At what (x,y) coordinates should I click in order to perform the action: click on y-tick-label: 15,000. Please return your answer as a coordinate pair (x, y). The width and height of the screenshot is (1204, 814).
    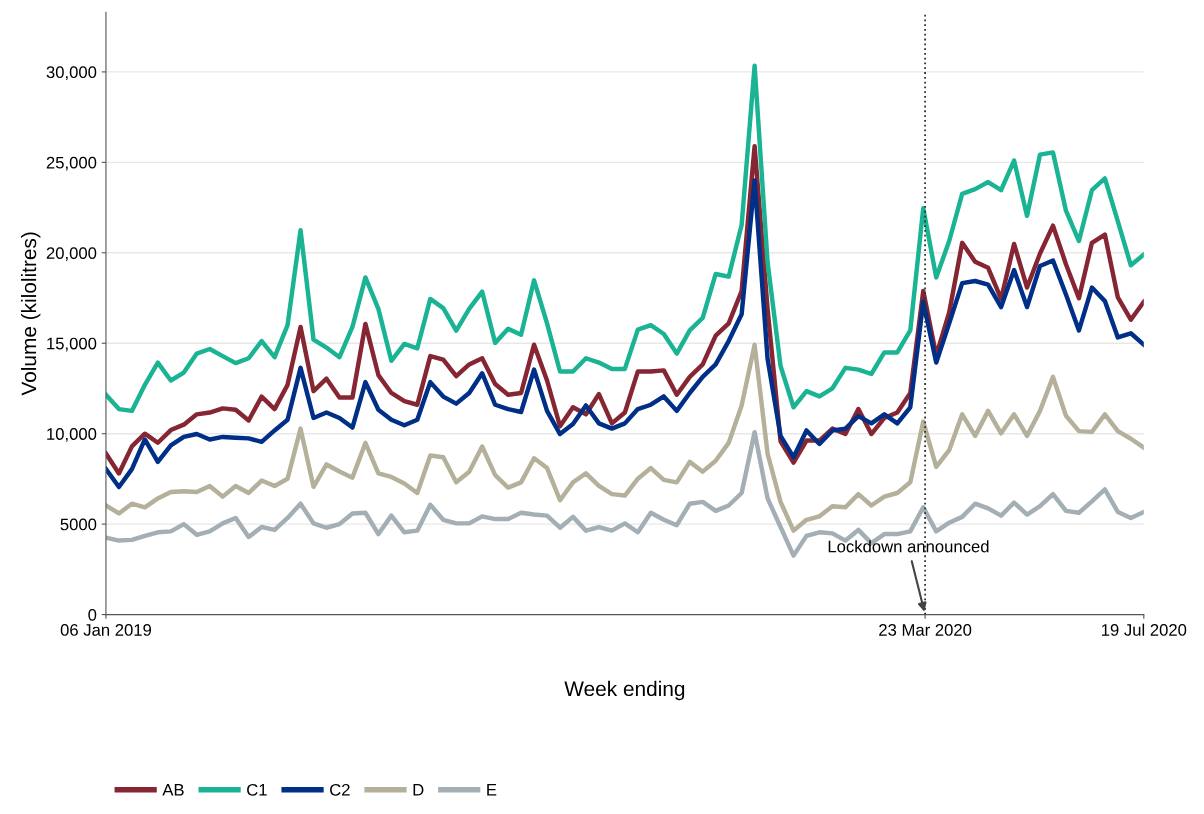
    Looking at the image, I should click on (72, 344).